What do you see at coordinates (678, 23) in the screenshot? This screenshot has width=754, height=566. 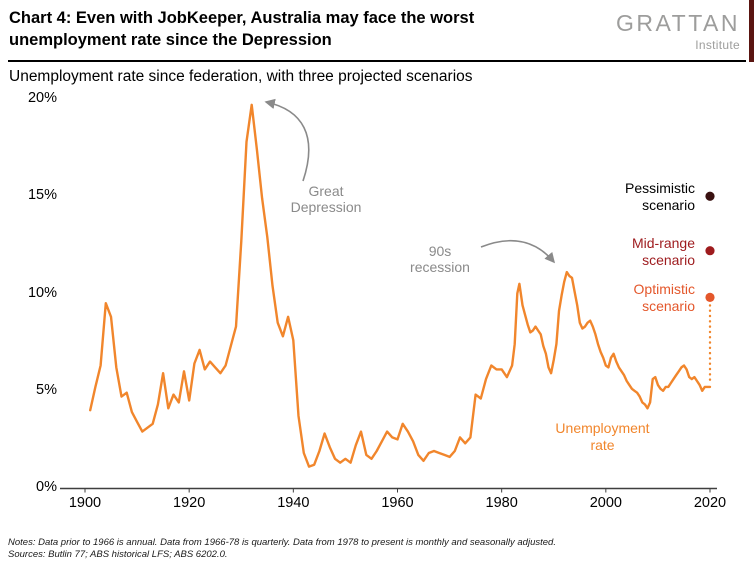 I see `grattan-wordmark: GRATTAN` at bounding box center [678, 23].